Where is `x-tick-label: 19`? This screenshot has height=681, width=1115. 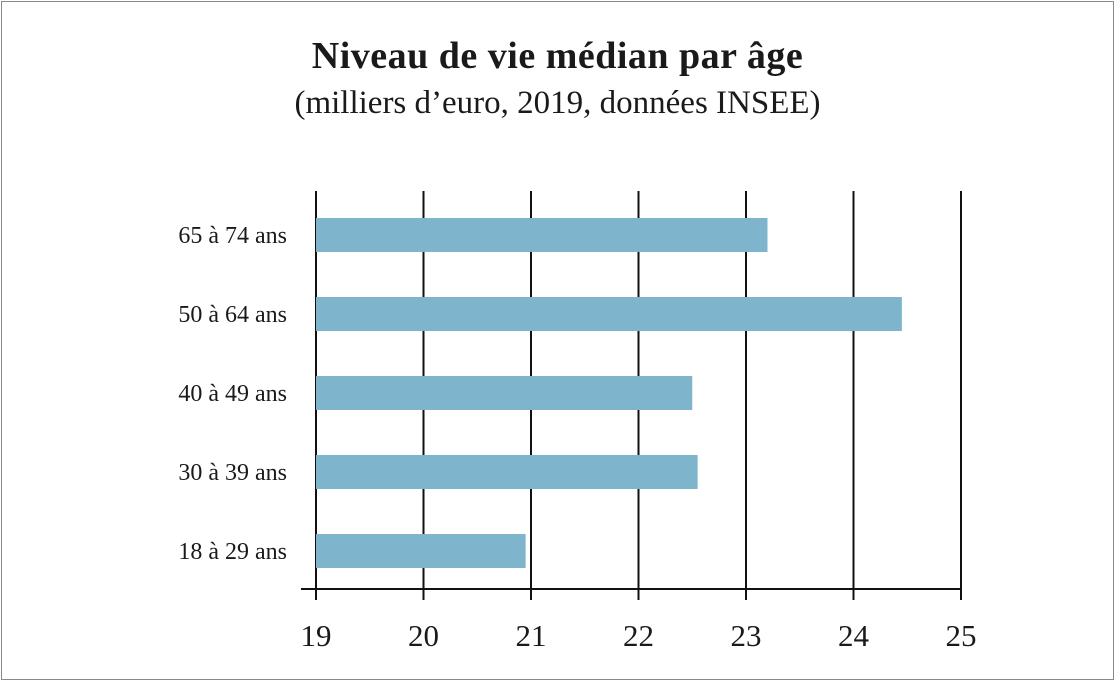 x-tick-label: 19 is located at coordinates (316, 635).